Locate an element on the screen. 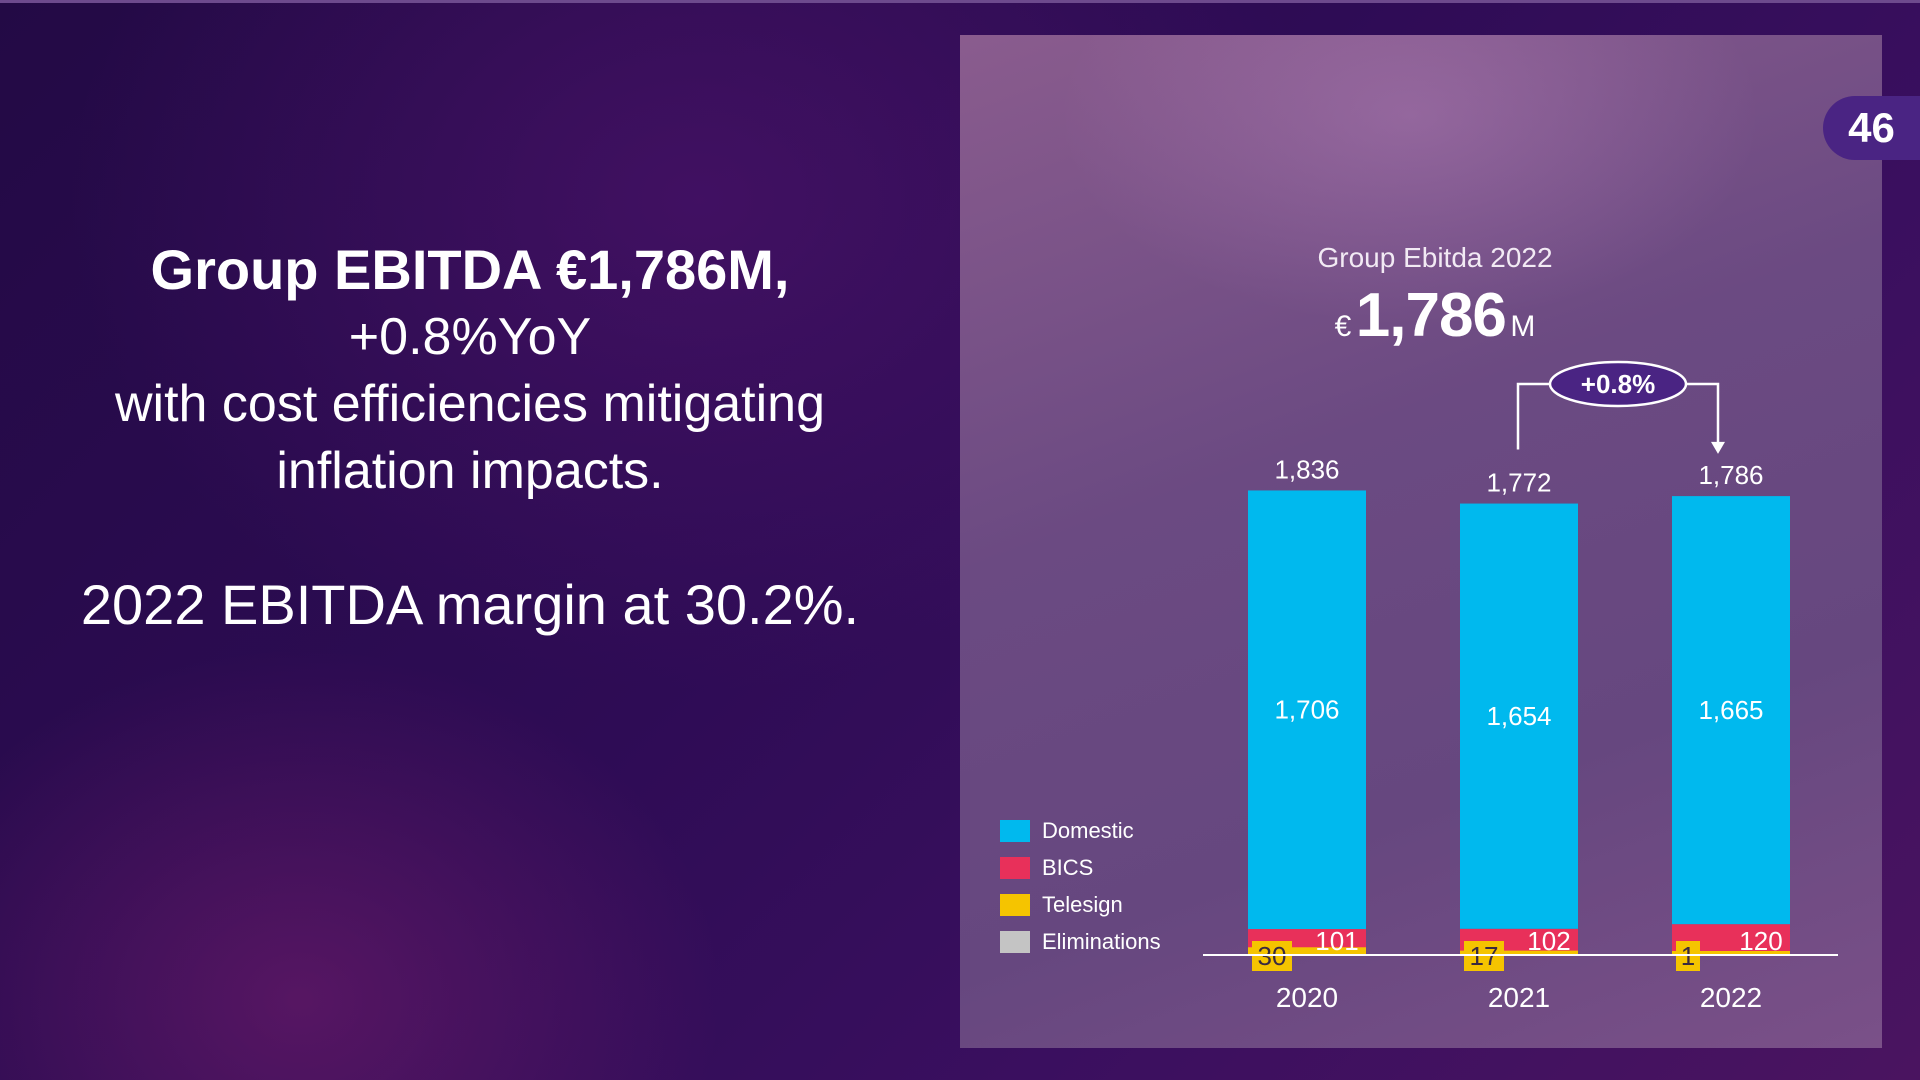 This screenshot has height=1080, width=1920. legend-item-bics: BICS is located at coordinates (1080, 867).